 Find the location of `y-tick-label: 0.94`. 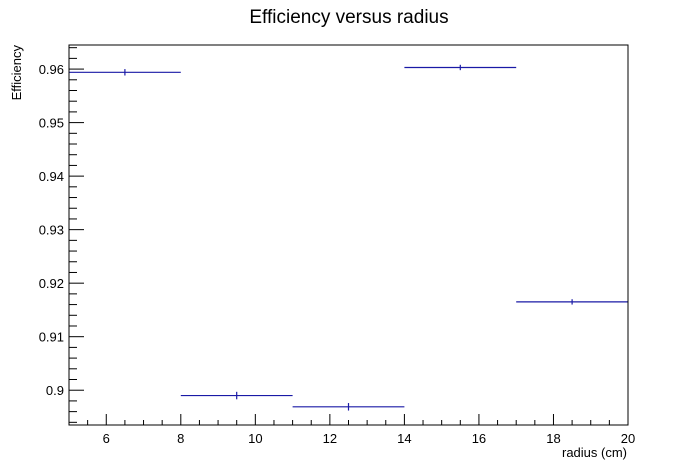

y-tick-label: 0.94 is located at coordinates (51, 176).